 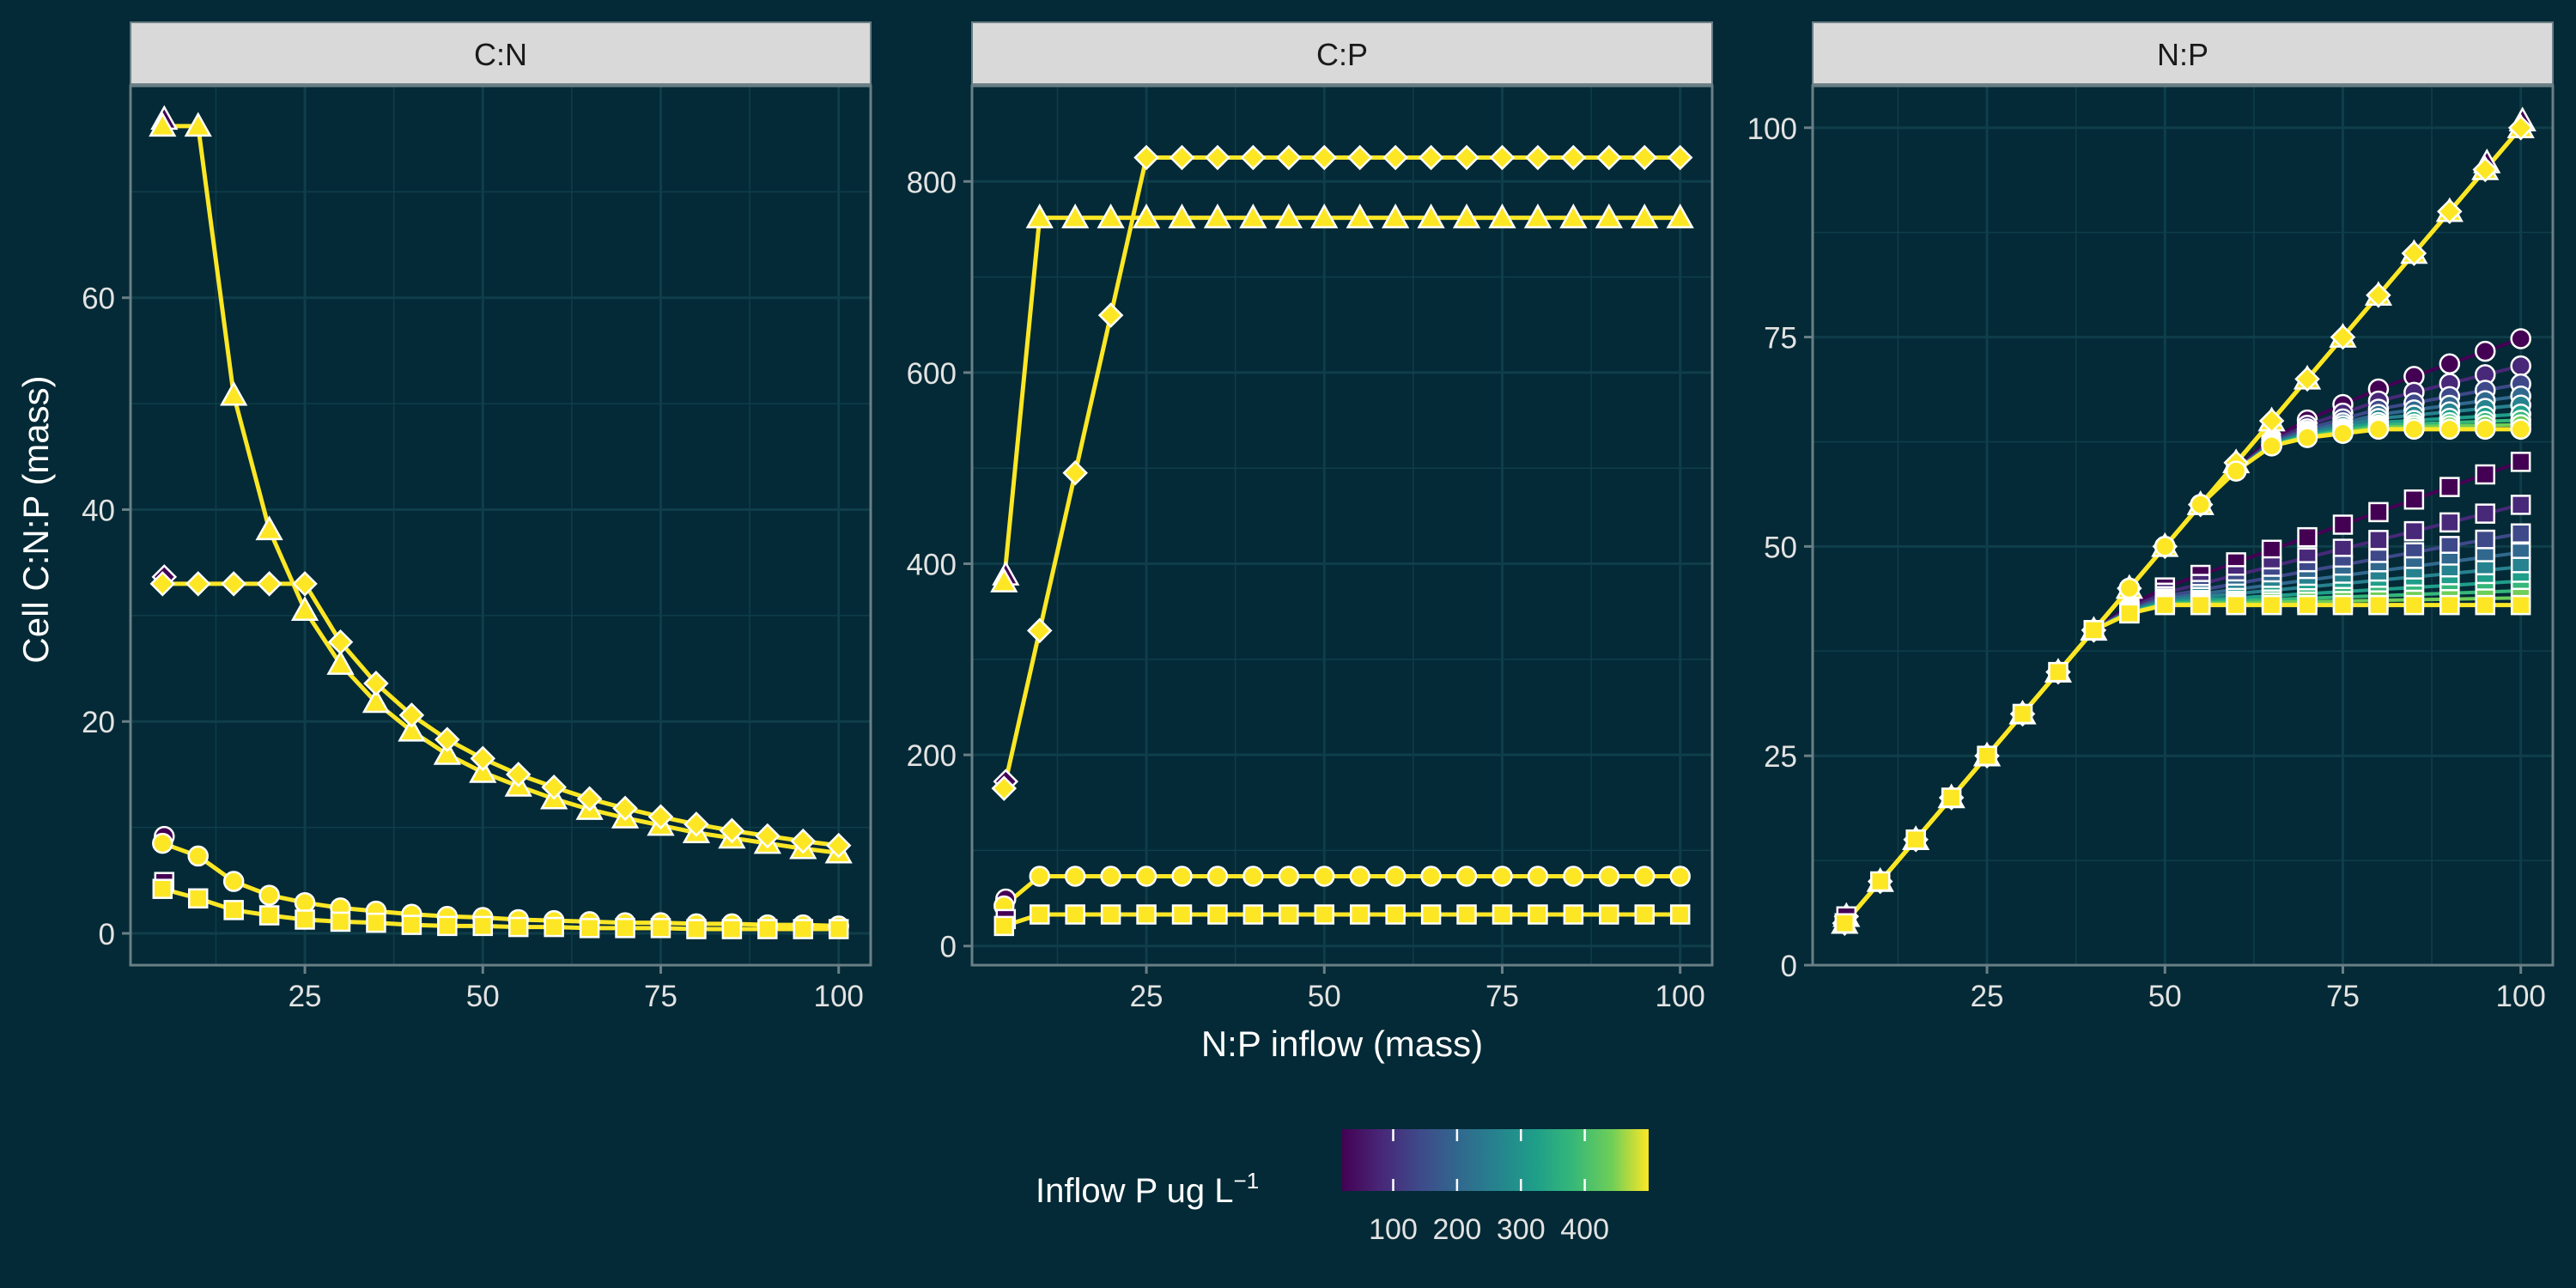 I want to click on y-tick-label: 20, so click(x=98, y=722).